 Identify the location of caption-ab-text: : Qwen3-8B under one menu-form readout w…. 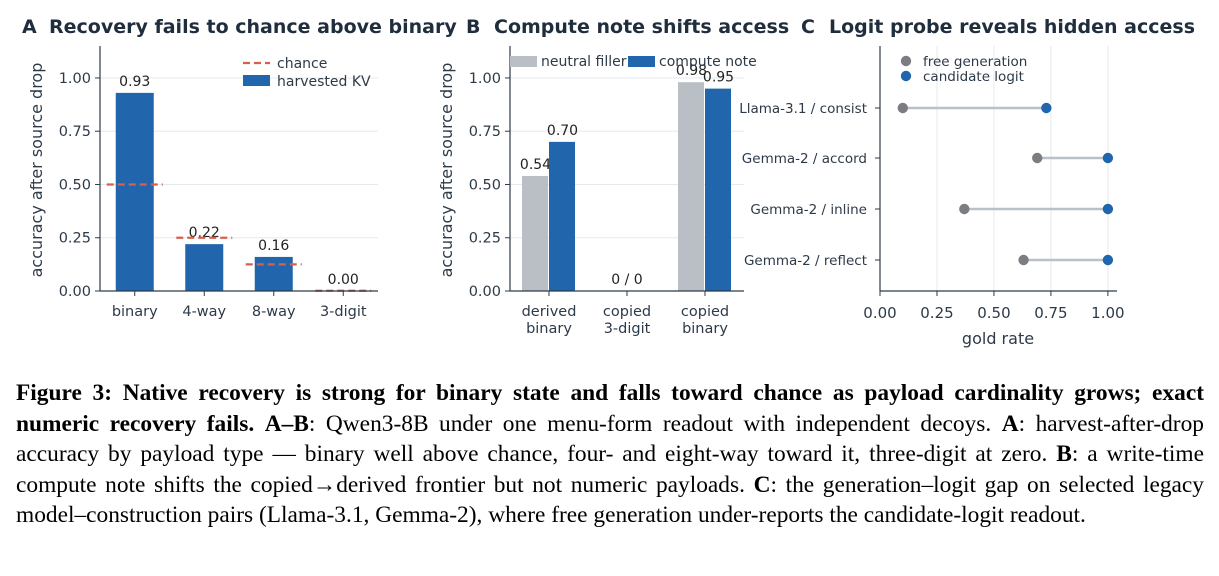
(650, 423).